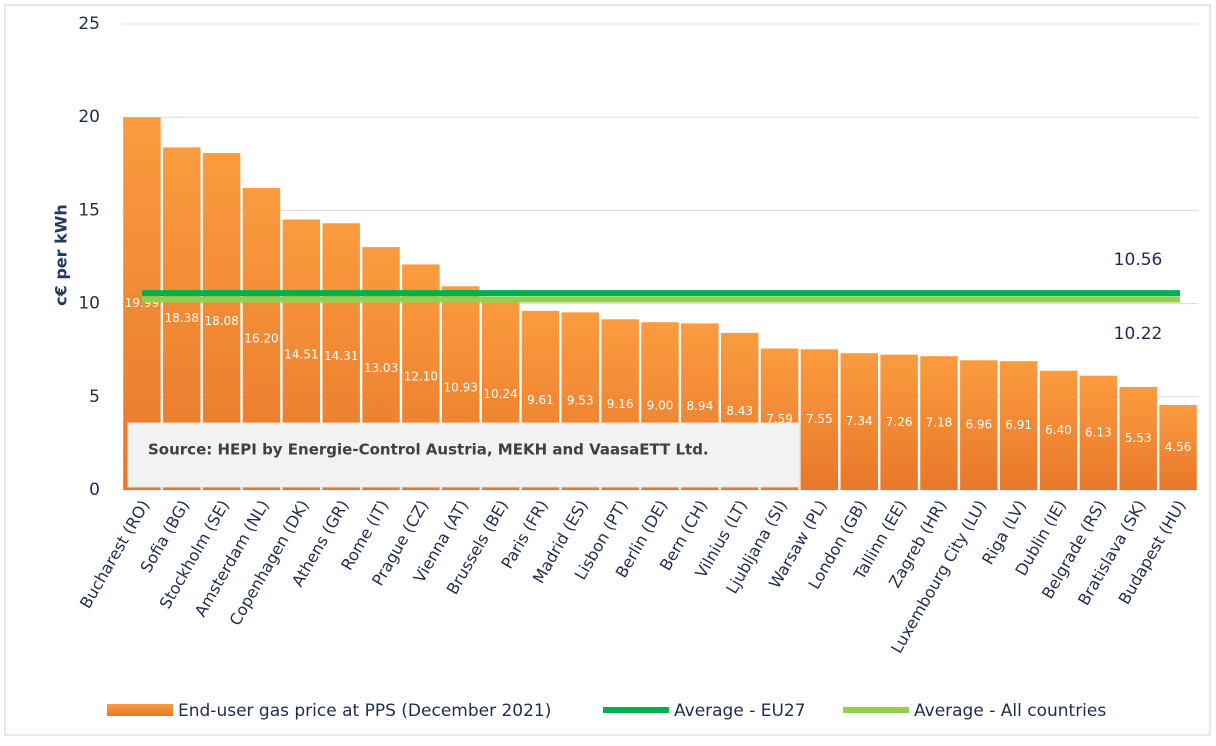  I want to click on legend-label: Average - All countries, so click(1010, 711).